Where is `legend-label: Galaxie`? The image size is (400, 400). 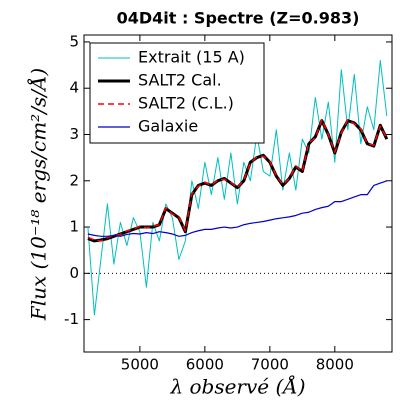
legend-label: Galaxie is located at coordinates (168, 126).